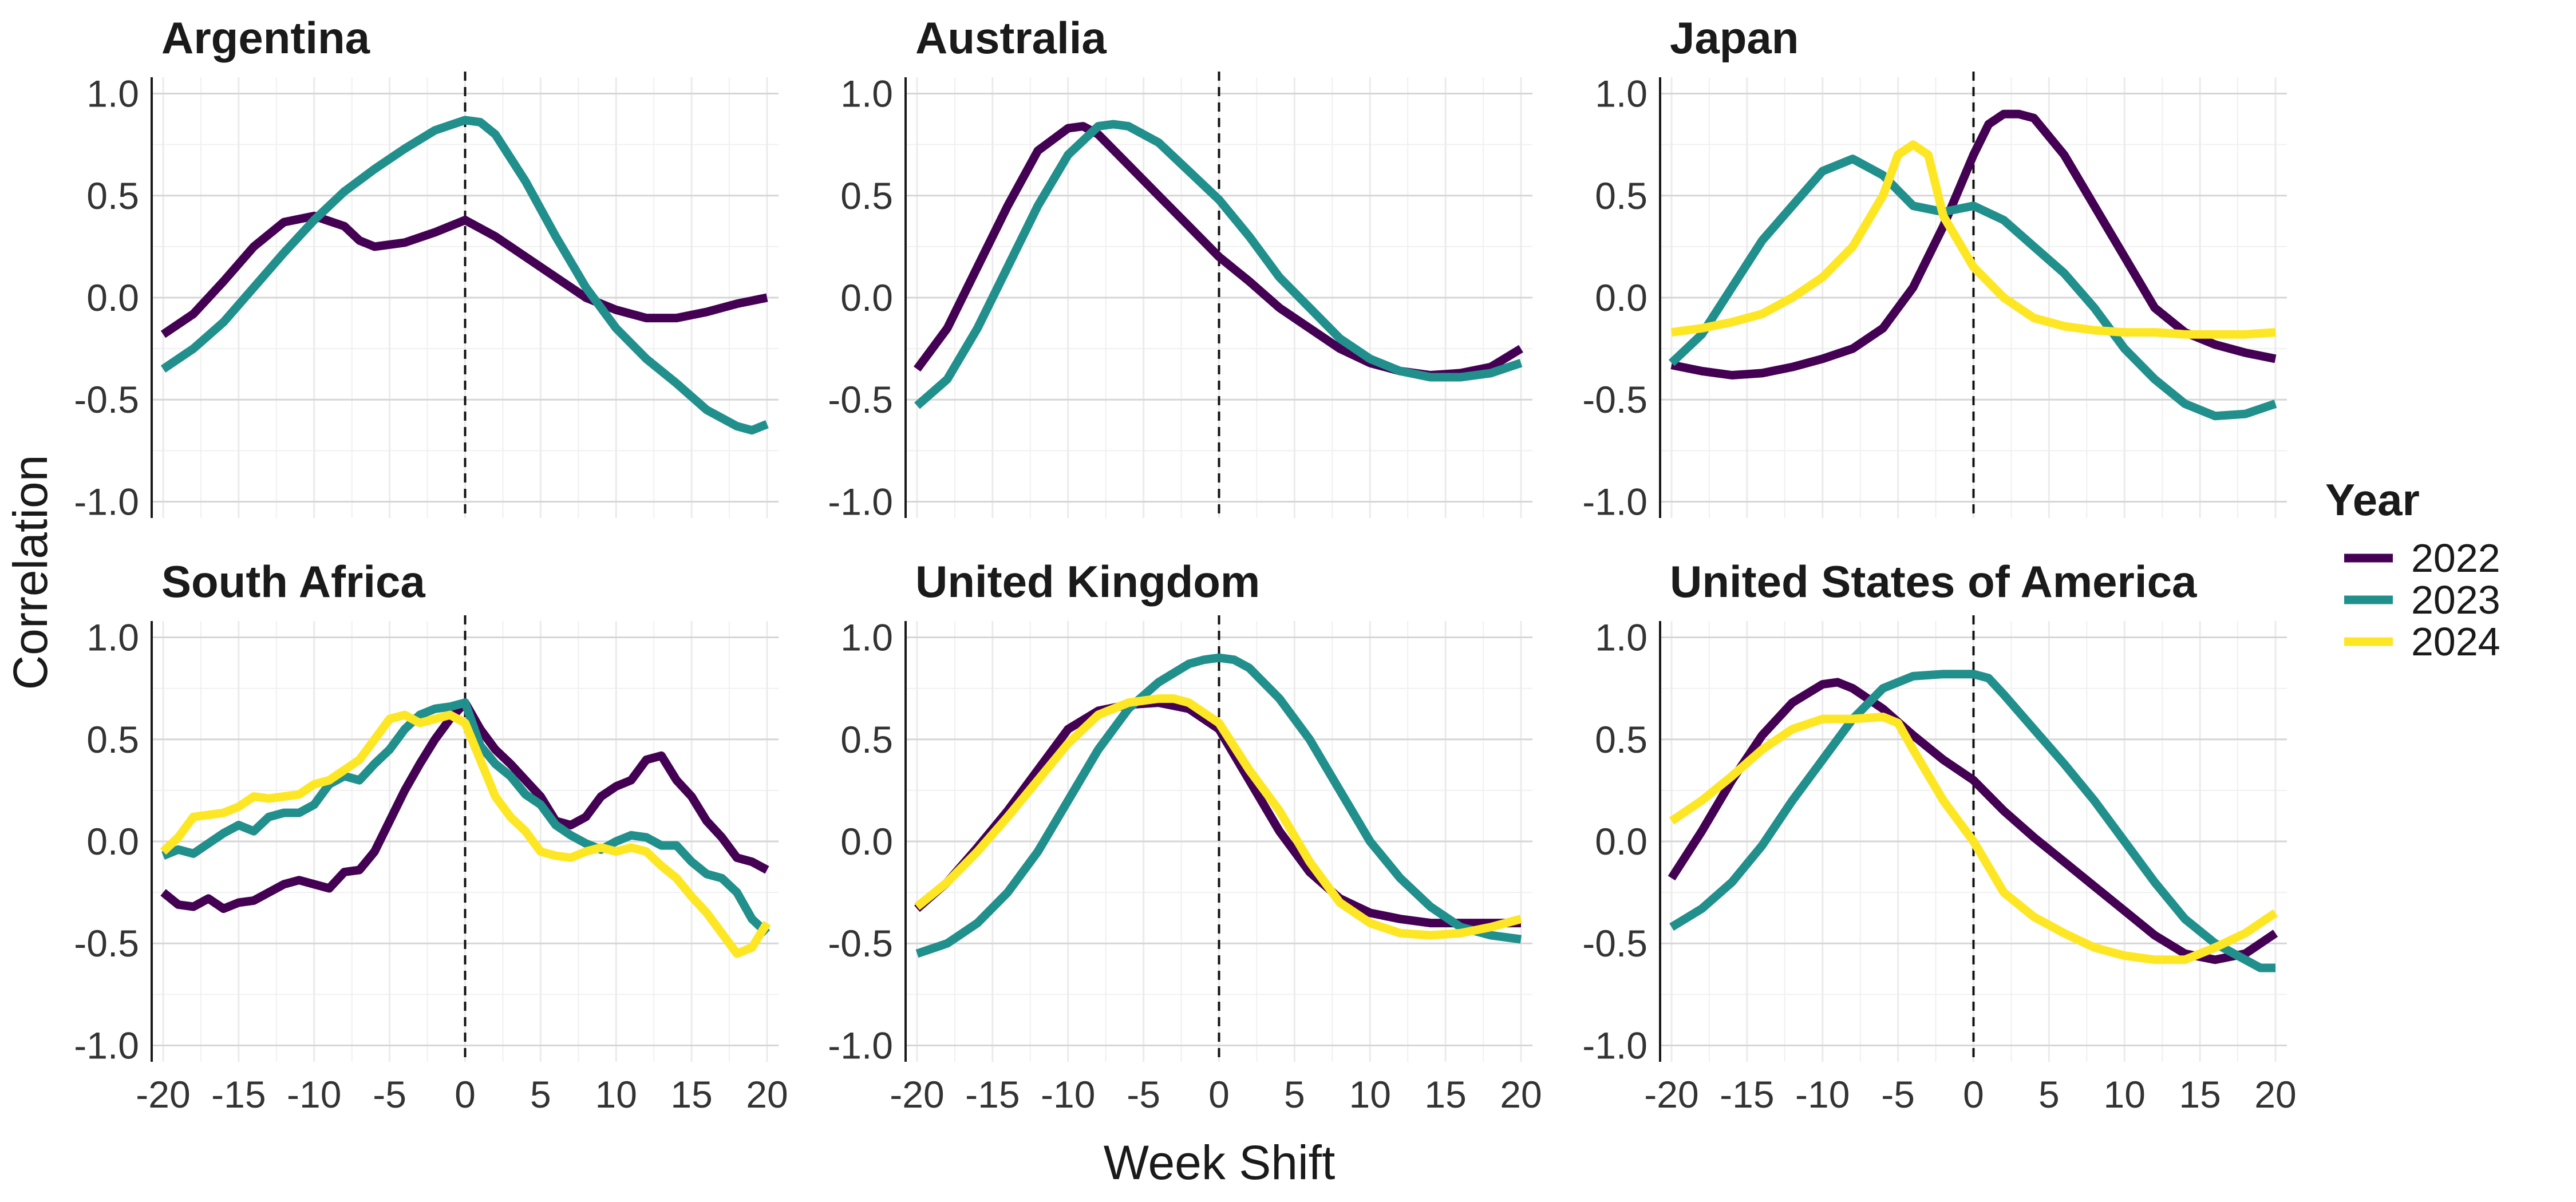 Image resolution: width=2576 pixels, height=1202 pixels. I want to click on y-axis-title: Correlation, so click(30, 572).